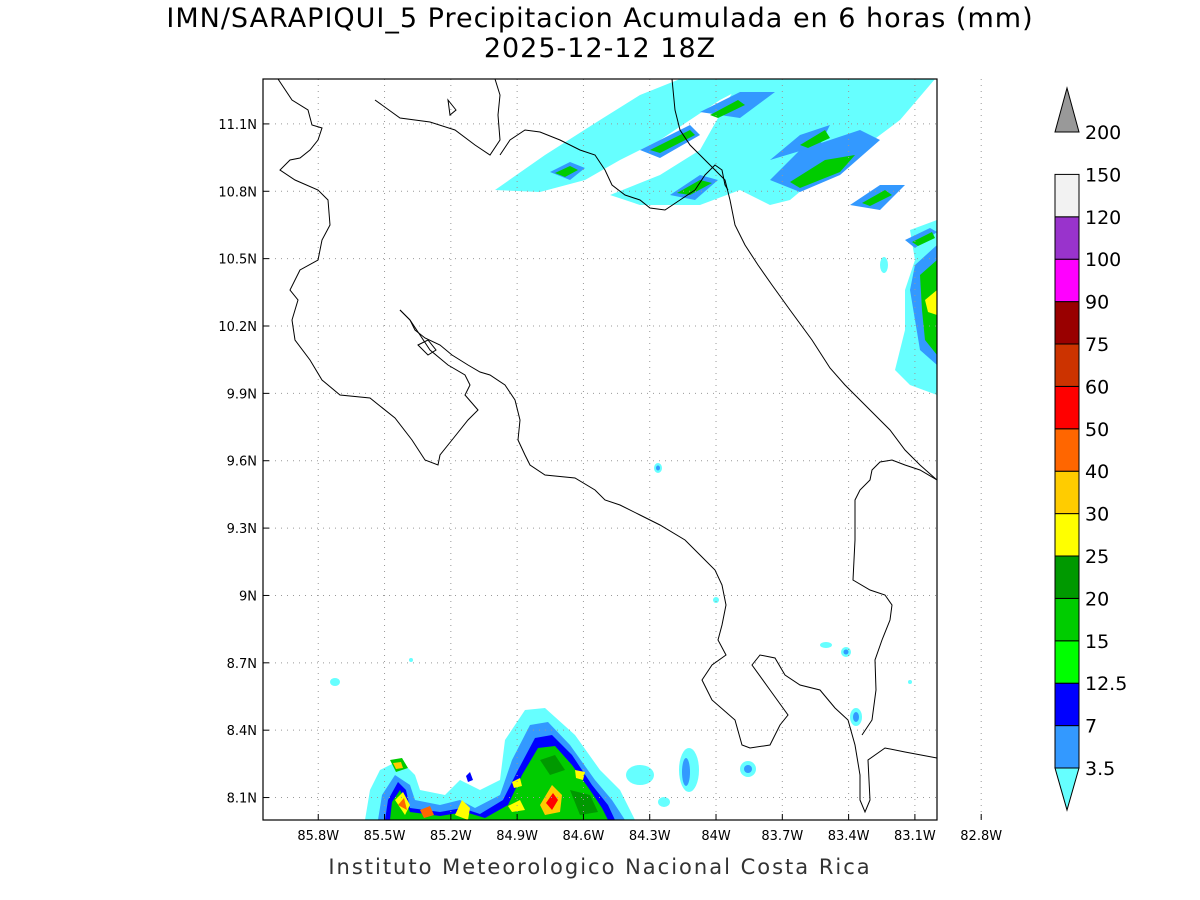 Image resolution: width=1200 pixels, height=900 pixels. What do you see at coordinates (237, 260) in the screenshot?
I see `lat-tick-label: 10.5N` at bounding box center [237, 260].